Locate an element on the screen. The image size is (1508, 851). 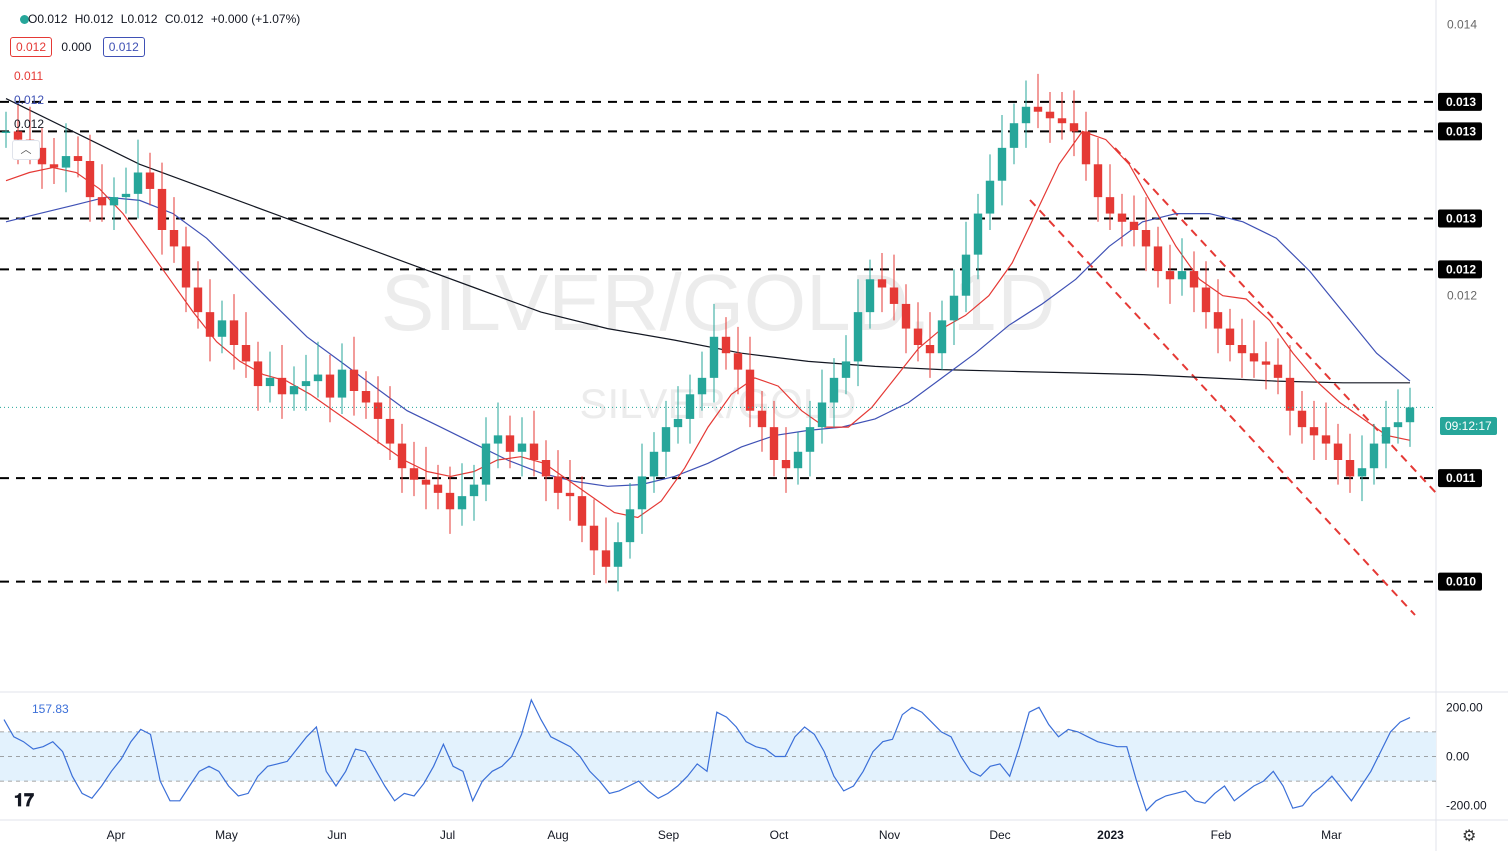
x-tick-label: Apr is located at coordinates (116, 835).